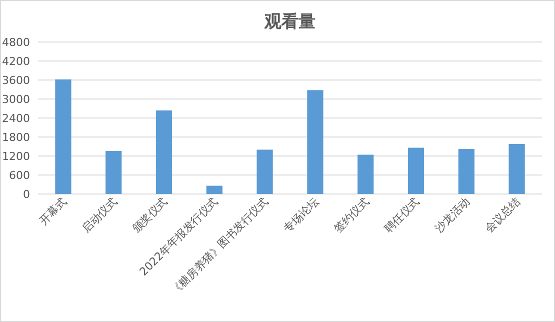  I want to click on x-tick-label: 沙龙活动, so click(452, 215).